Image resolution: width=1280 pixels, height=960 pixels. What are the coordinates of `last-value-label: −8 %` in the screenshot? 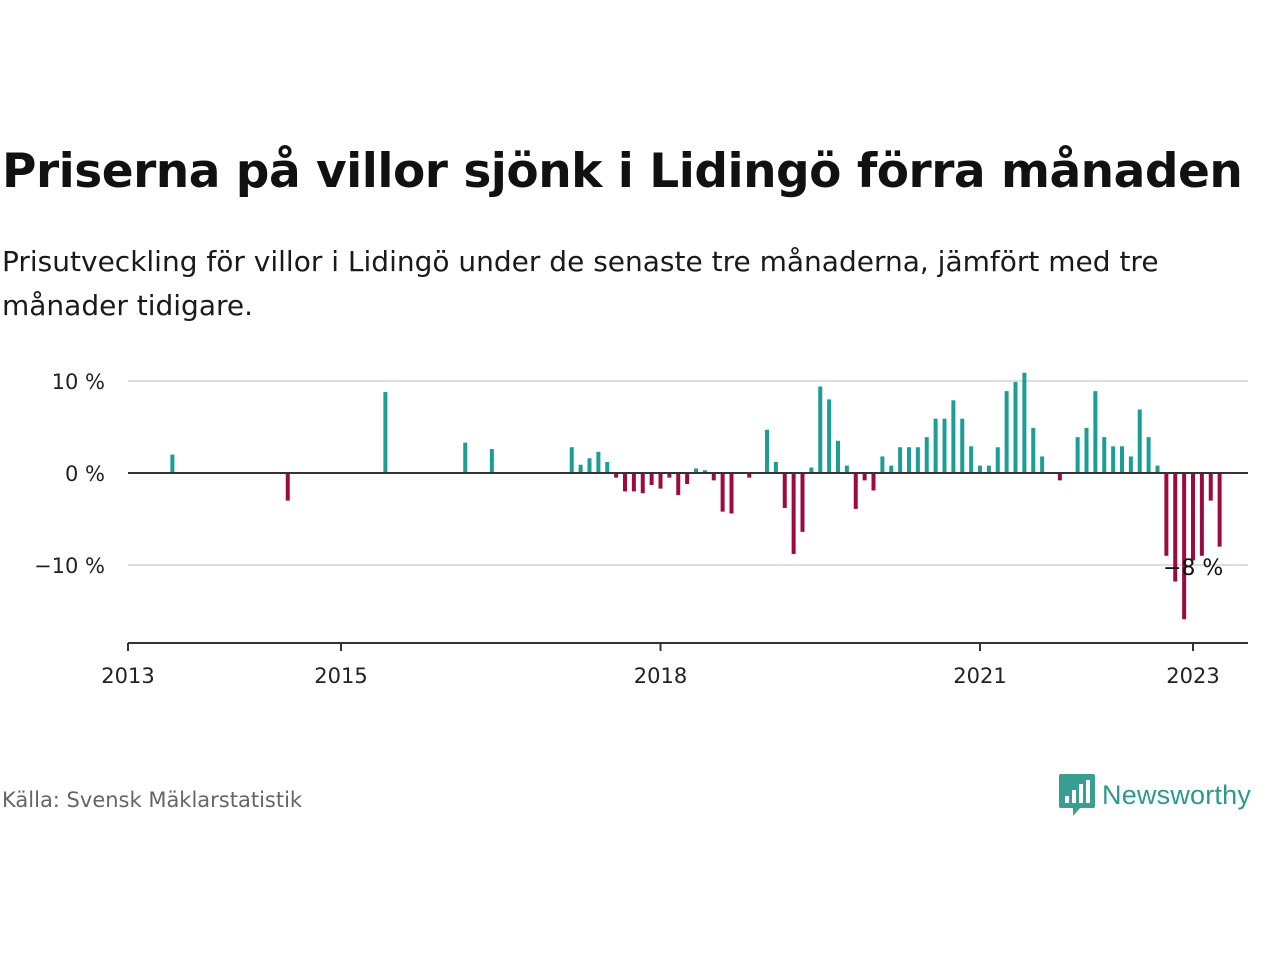 It's located at (1193, 568).